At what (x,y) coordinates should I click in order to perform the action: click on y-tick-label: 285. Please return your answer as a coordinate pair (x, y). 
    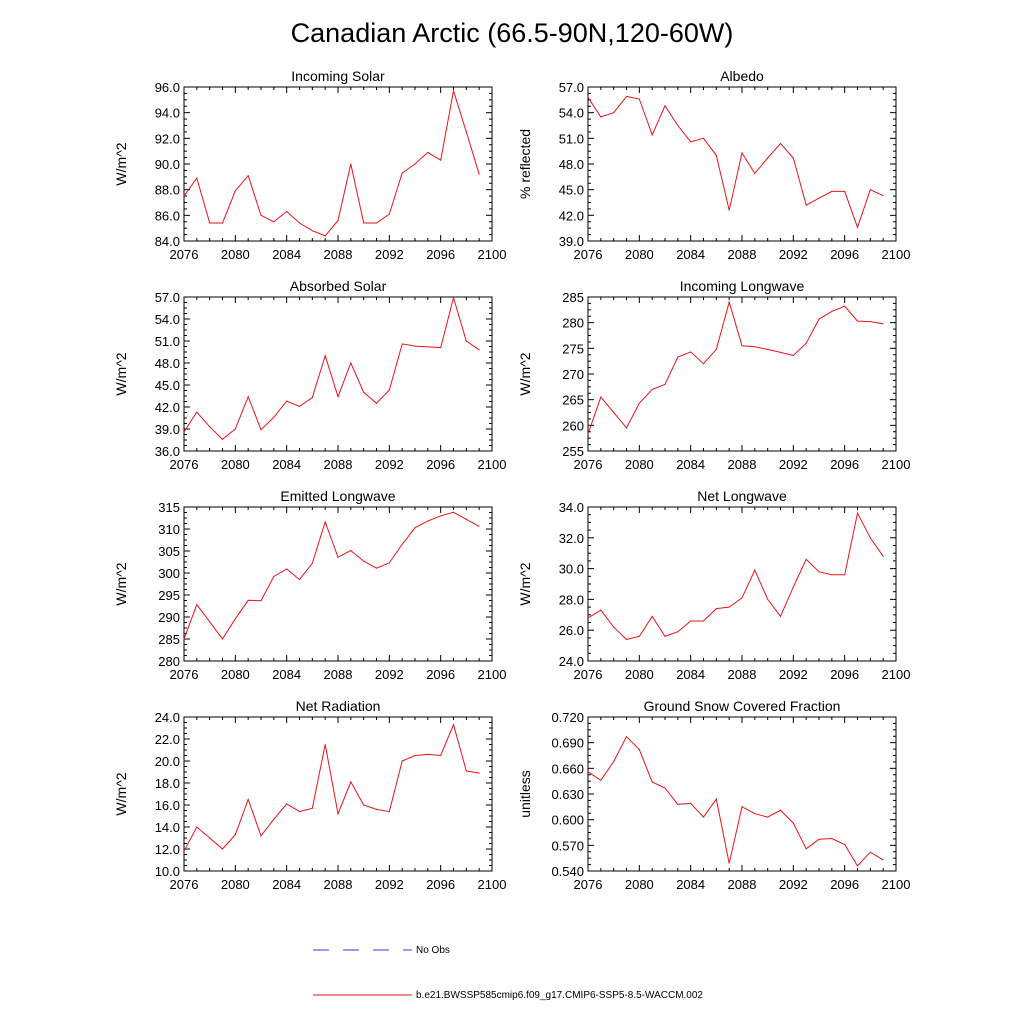
    Looking at the image, I should click on (169, 639).